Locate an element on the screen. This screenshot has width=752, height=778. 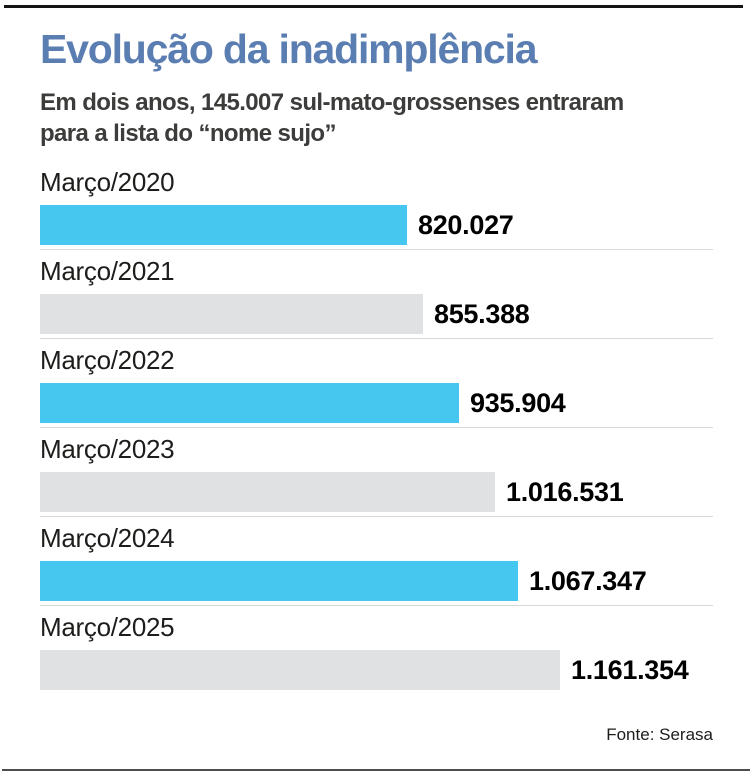
bar-line: 855.388 is located at coordinates (376, 314).